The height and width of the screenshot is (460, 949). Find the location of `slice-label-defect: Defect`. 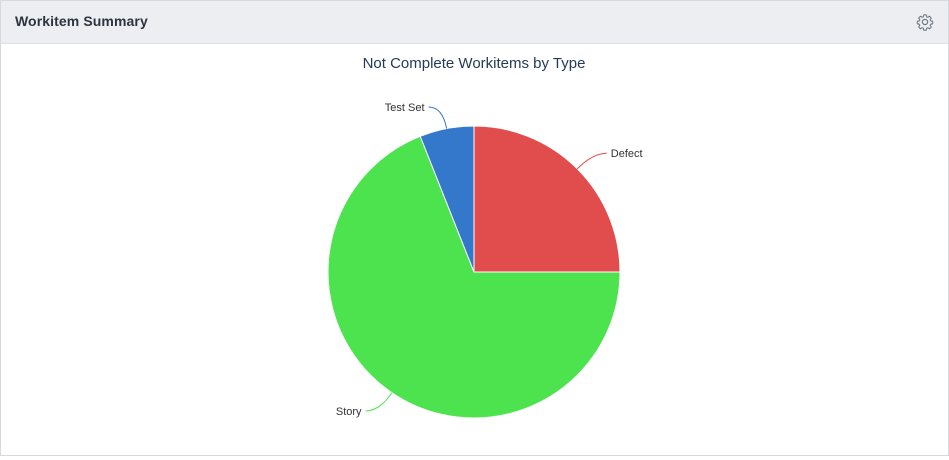

slice-label-defect: Defect is located at coordinates (627, 154).